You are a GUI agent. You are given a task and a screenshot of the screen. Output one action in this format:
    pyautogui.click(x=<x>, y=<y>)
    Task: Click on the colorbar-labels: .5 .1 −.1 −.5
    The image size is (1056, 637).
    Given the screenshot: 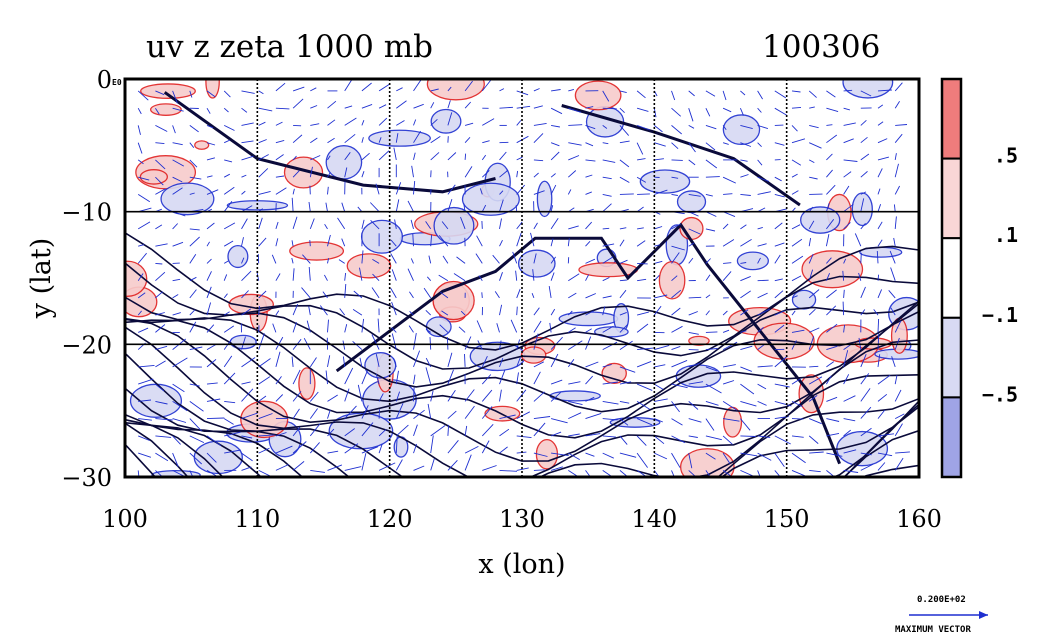 What is the action you would take?
    pyautogui.click(x=1000, y=275)
    